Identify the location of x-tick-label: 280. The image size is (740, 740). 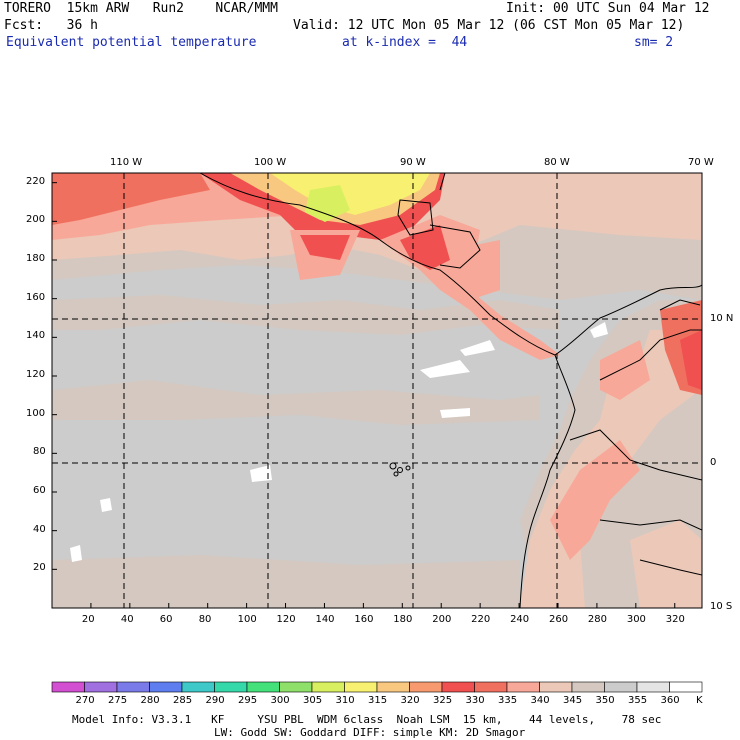
(597, 619).